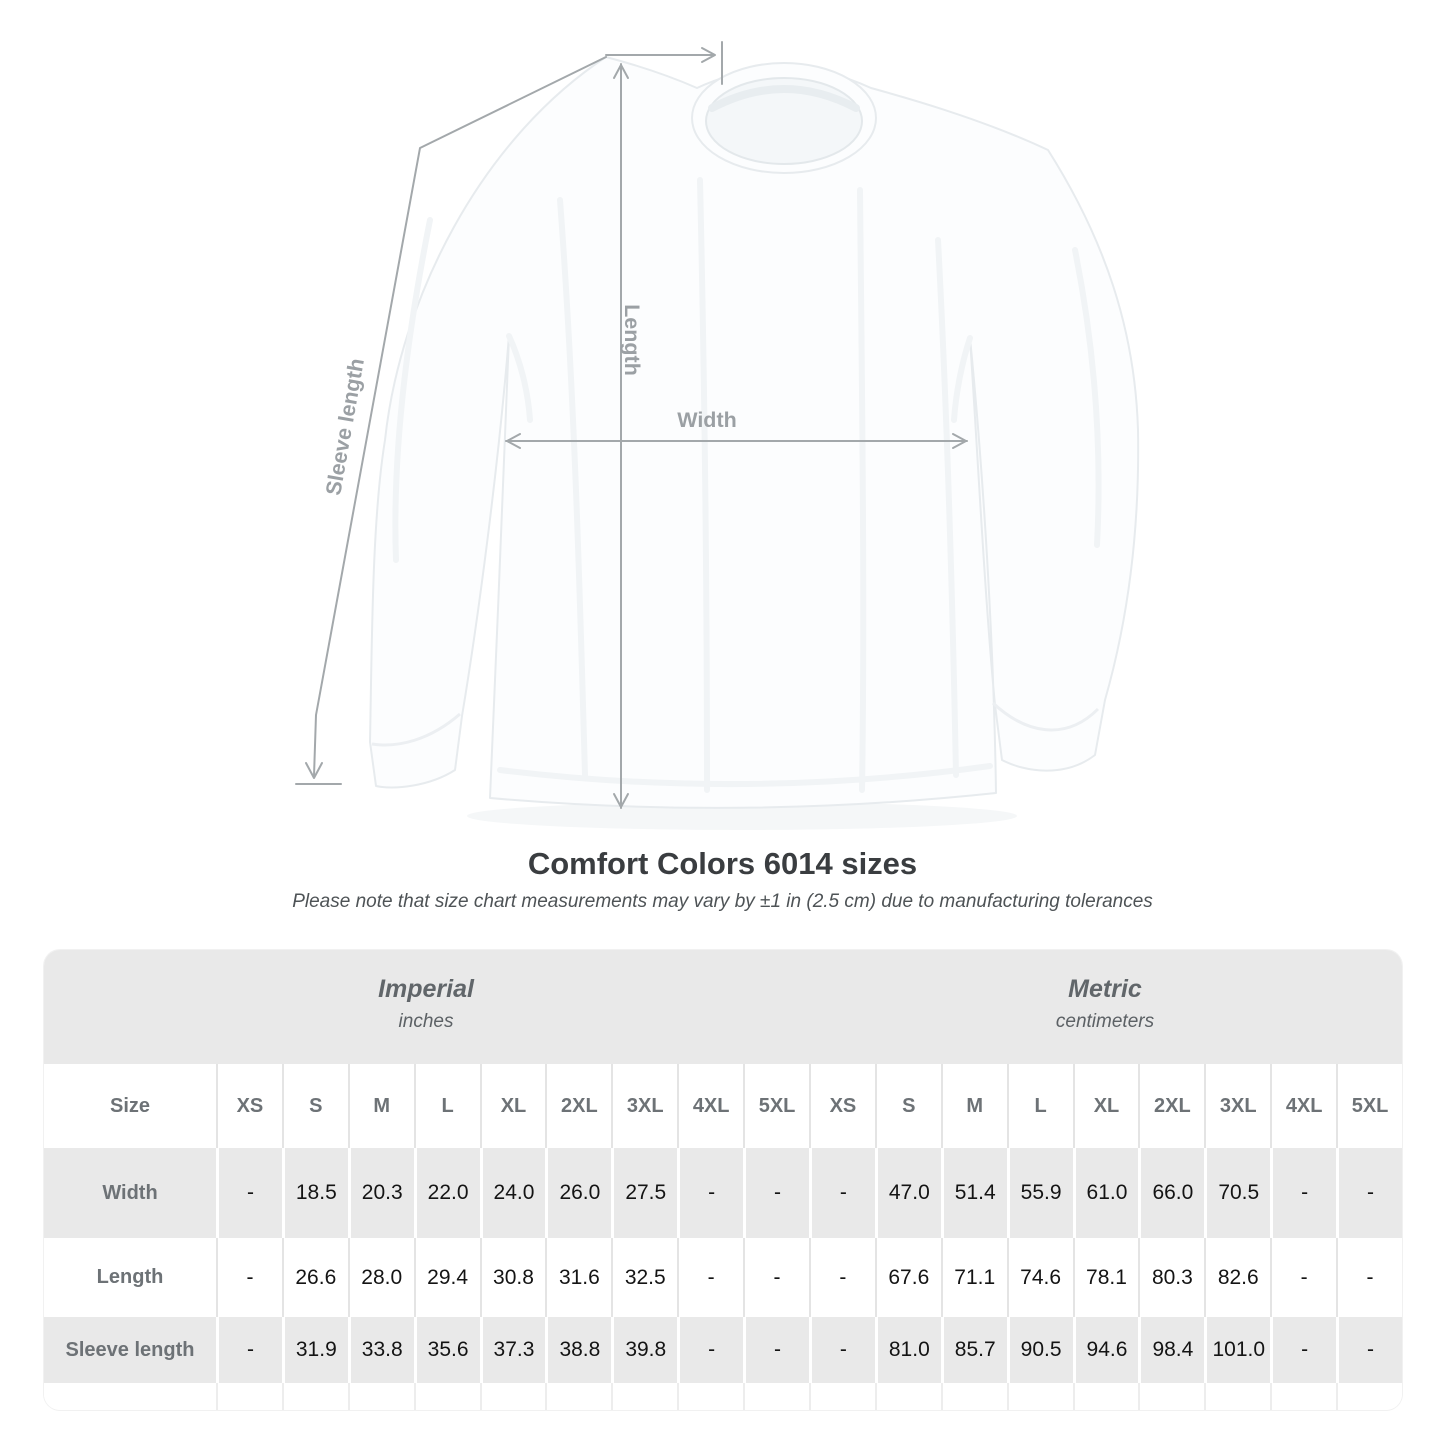 Image resolution: width=1445 pixels, height=1445 pixels. What do you see at coordinates (130, 1106) in the screenshot?
I see `size-column-corner-header: Size` at bounding box center [130, 1106].